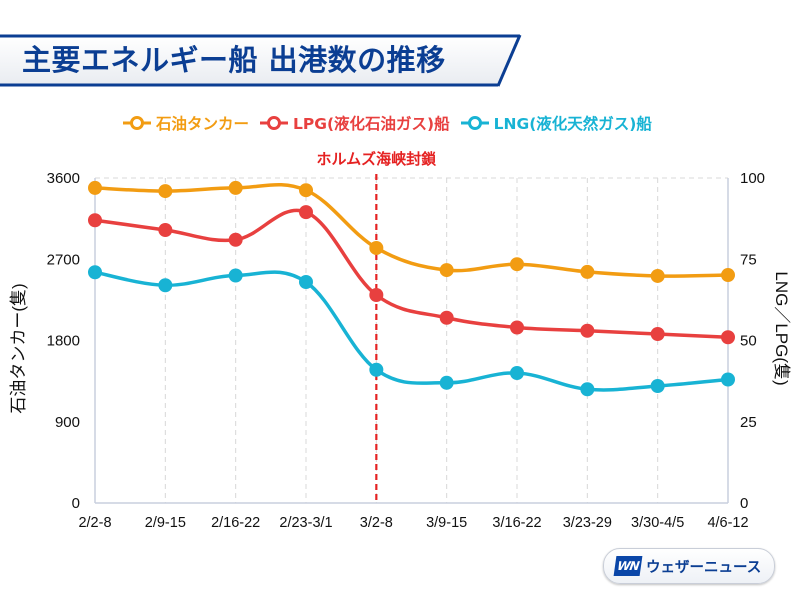 This screenshot has width=800, height=600. I want to click on legend-label-oil: 石油タンカー, so click(203, 124).